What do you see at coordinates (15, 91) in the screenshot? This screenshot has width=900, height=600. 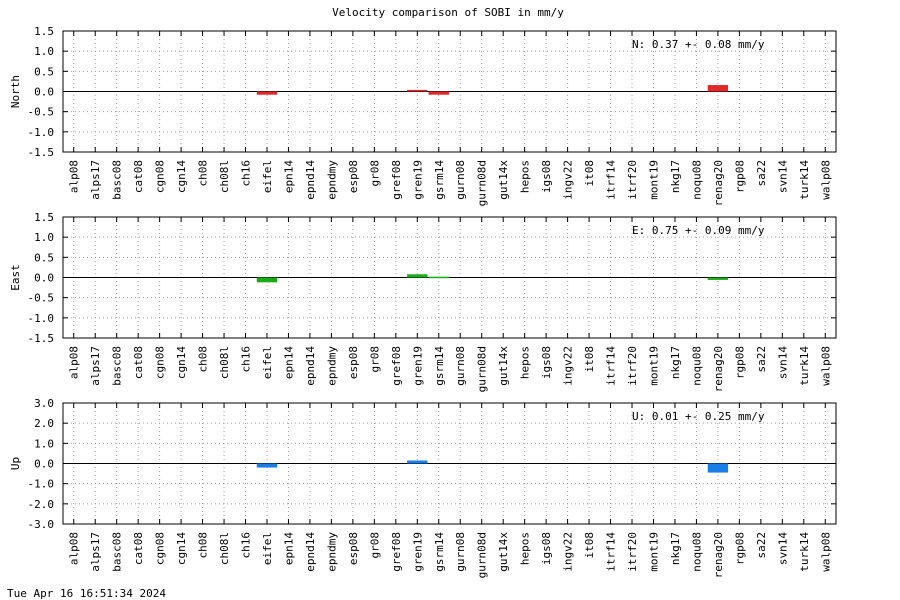 I see `y-axis-label: North` at bounding box center [15, 91].